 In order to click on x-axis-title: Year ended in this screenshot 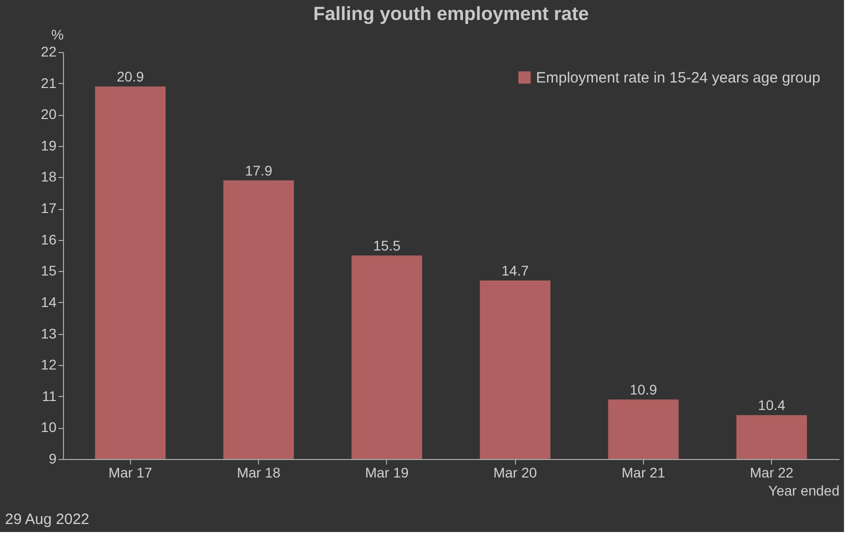, I will do `click(804, 490)`.